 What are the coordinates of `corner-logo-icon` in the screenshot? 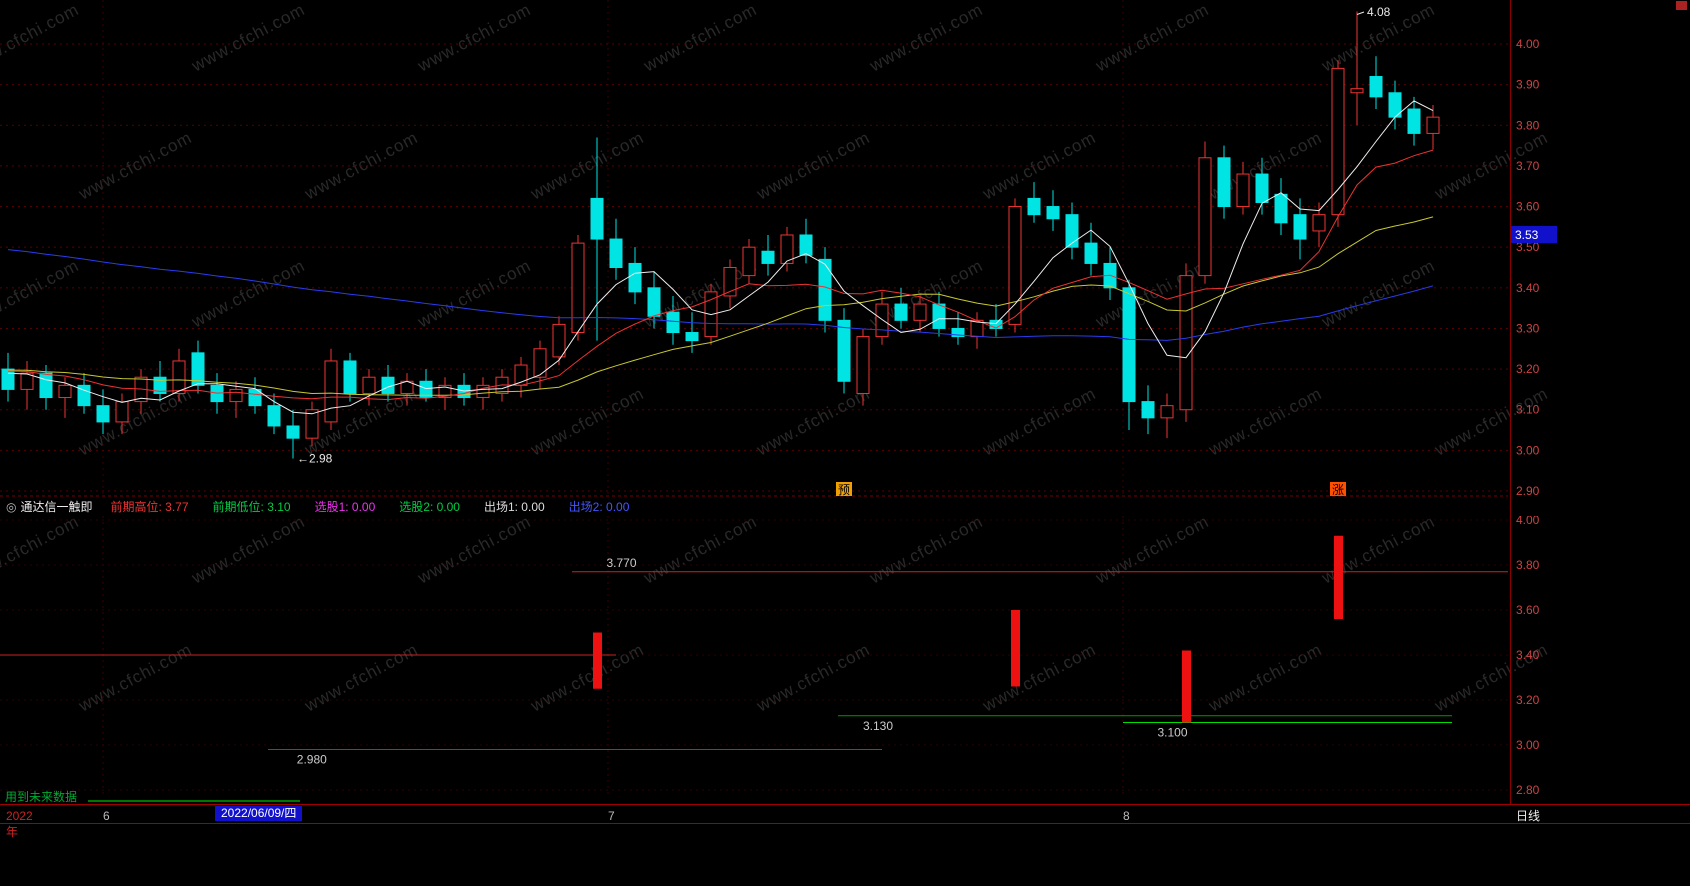 It's located at (1681, 5).